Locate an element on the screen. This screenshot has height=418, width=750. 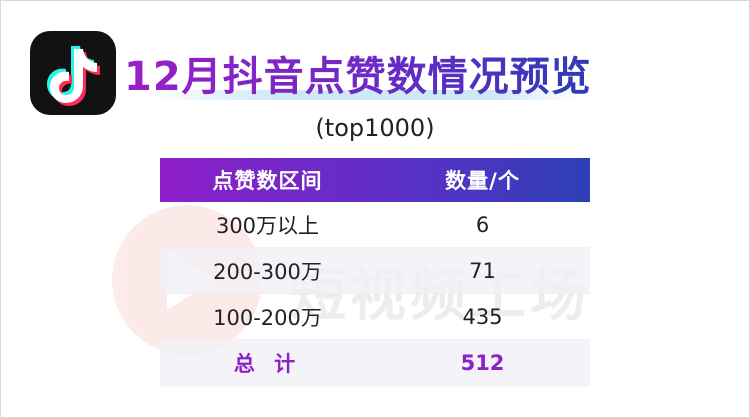
tiktok-logo-icon is located at coordinates (73, 73).